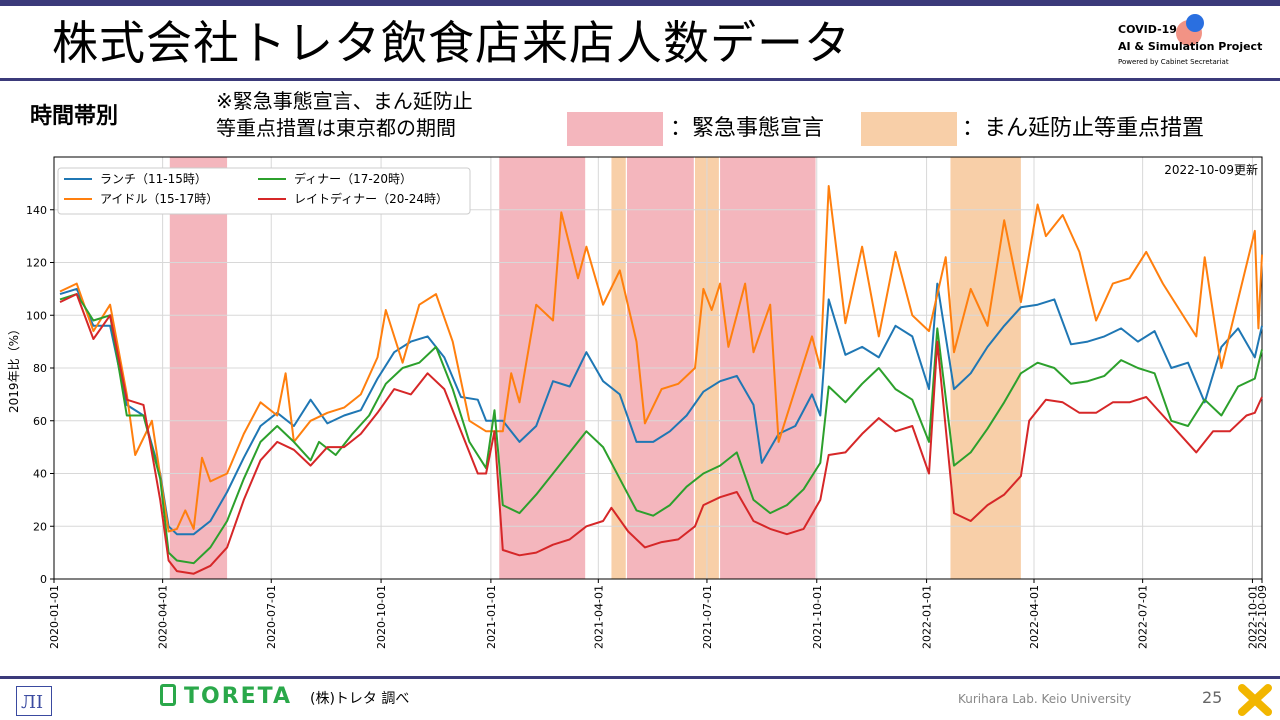 This screenshot has width=1280, height=720. I want to click on data-source: (株)トレタ 調べ, so click(360, 699).